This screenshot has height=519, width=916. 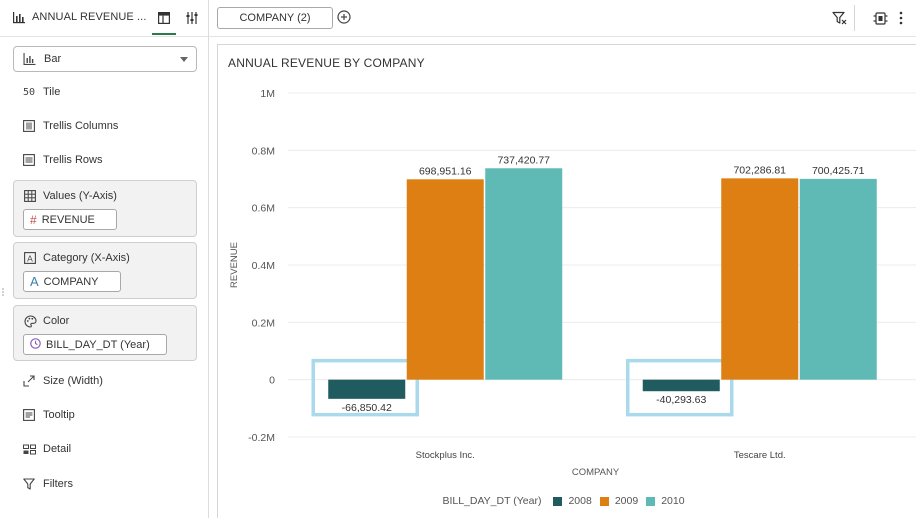 I want to click on company-pill: A COMPANY, so click(x=72, y=281).